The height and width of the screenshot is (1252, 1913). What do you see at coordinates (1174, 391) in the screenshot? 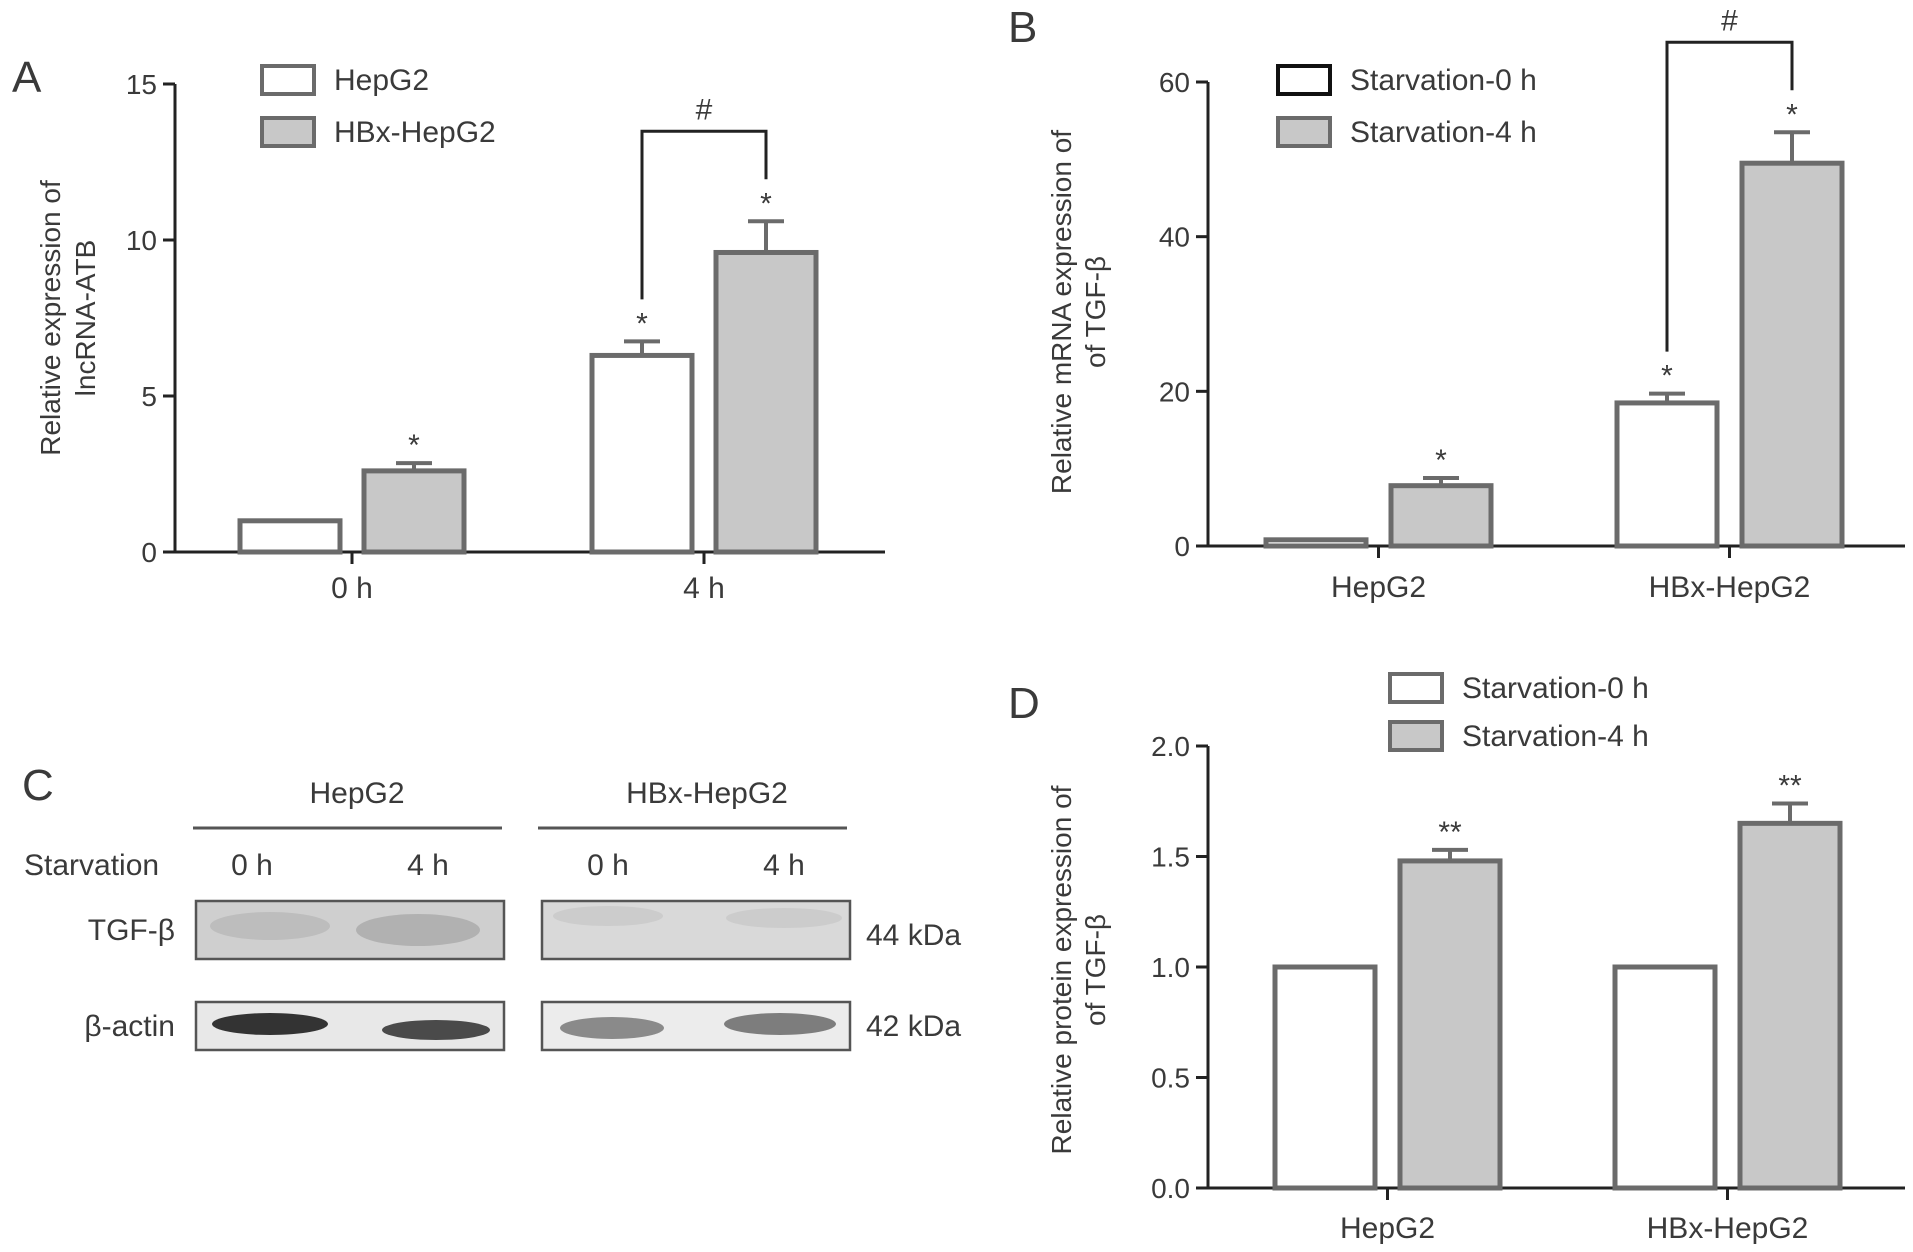
I see `y-tick-label: 20` at bounding box center [1174, 391].